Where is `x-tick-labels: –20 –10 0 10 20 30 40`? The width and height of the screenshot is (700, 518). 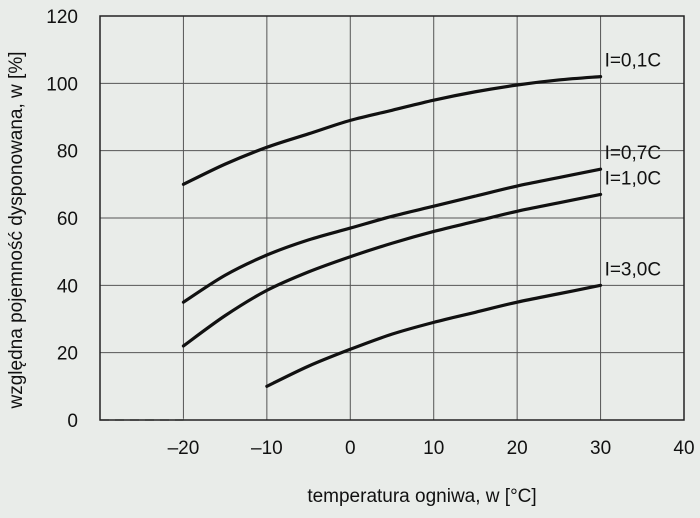 x-tick-labels: –20 –10 0 10 20 30 40 is located at coordinates (431, 448).